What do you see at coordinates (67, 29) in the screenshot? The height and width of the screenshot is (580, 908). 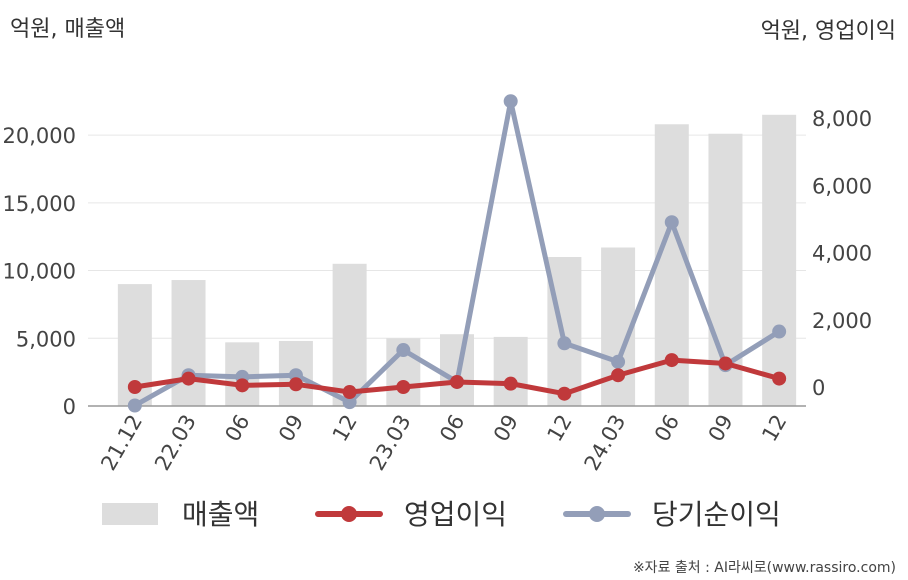 I see `left-axis-unit: 억원, 매출액` at bounding box center [67, 29].